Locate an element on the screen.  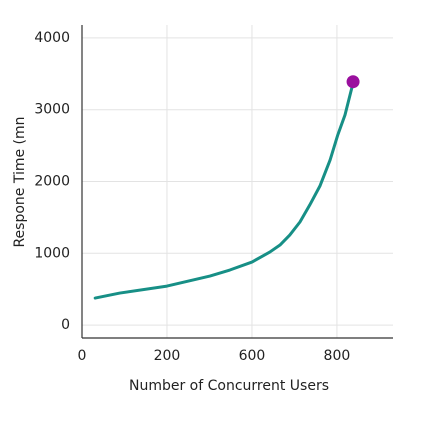
y-tick-label: 3000 is located at coordinates (52, 110).